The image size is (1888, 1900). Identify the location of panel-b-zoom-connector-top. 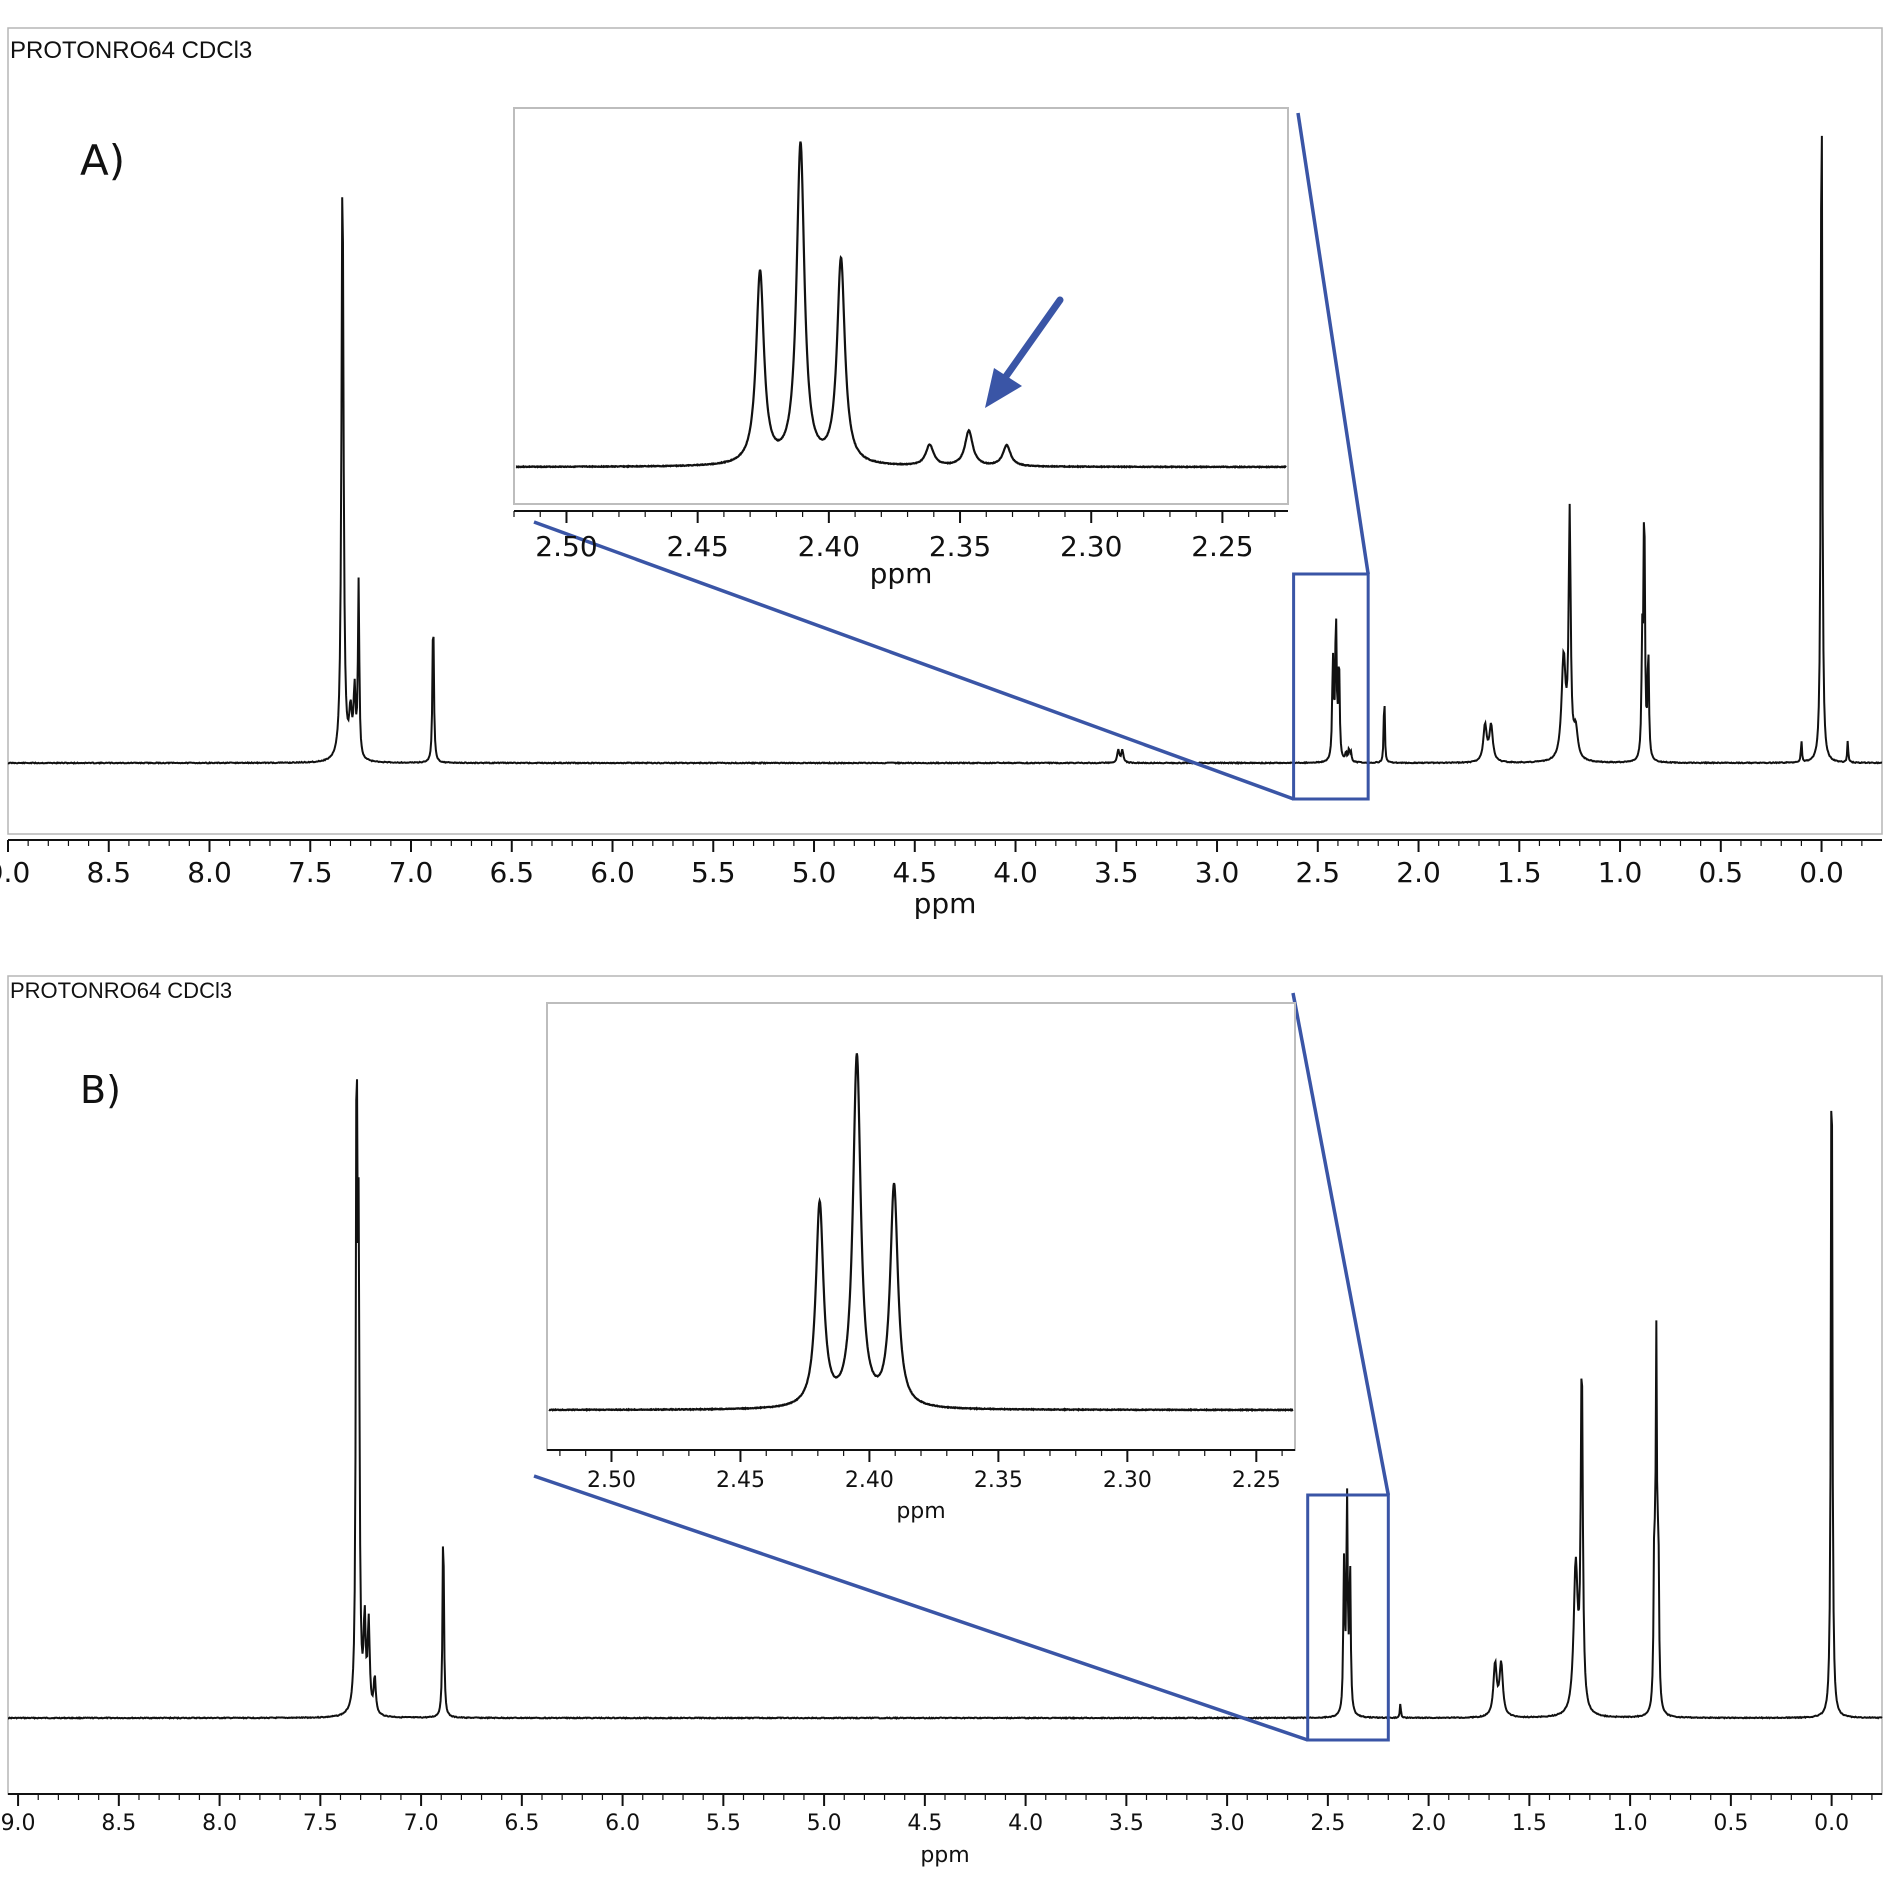
(1341, 1244).